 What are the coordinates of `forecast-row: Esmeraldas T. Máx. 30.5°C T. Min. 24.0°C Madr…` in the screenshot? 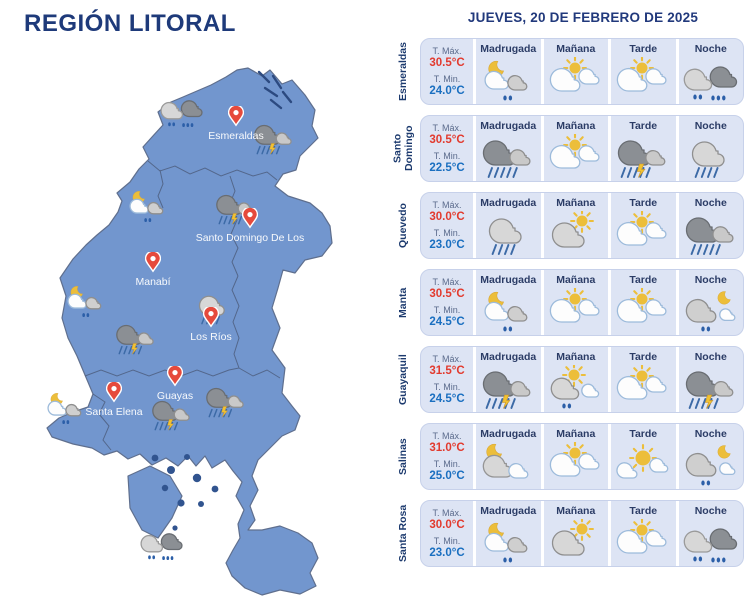 It's located at (566, 71).